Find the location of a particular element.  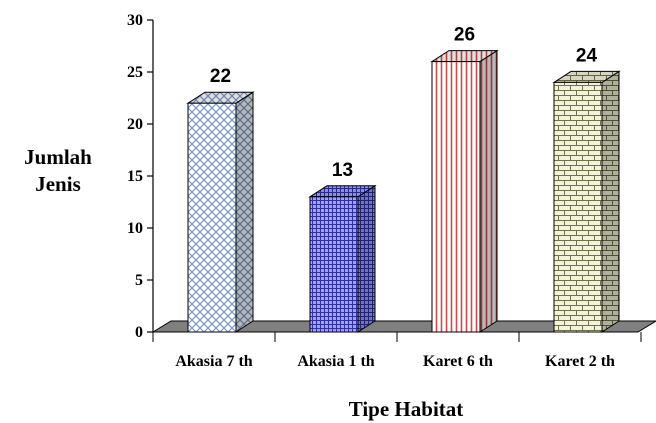

x-tick-label: Karet 2 th is located at coordinates (580, 361).